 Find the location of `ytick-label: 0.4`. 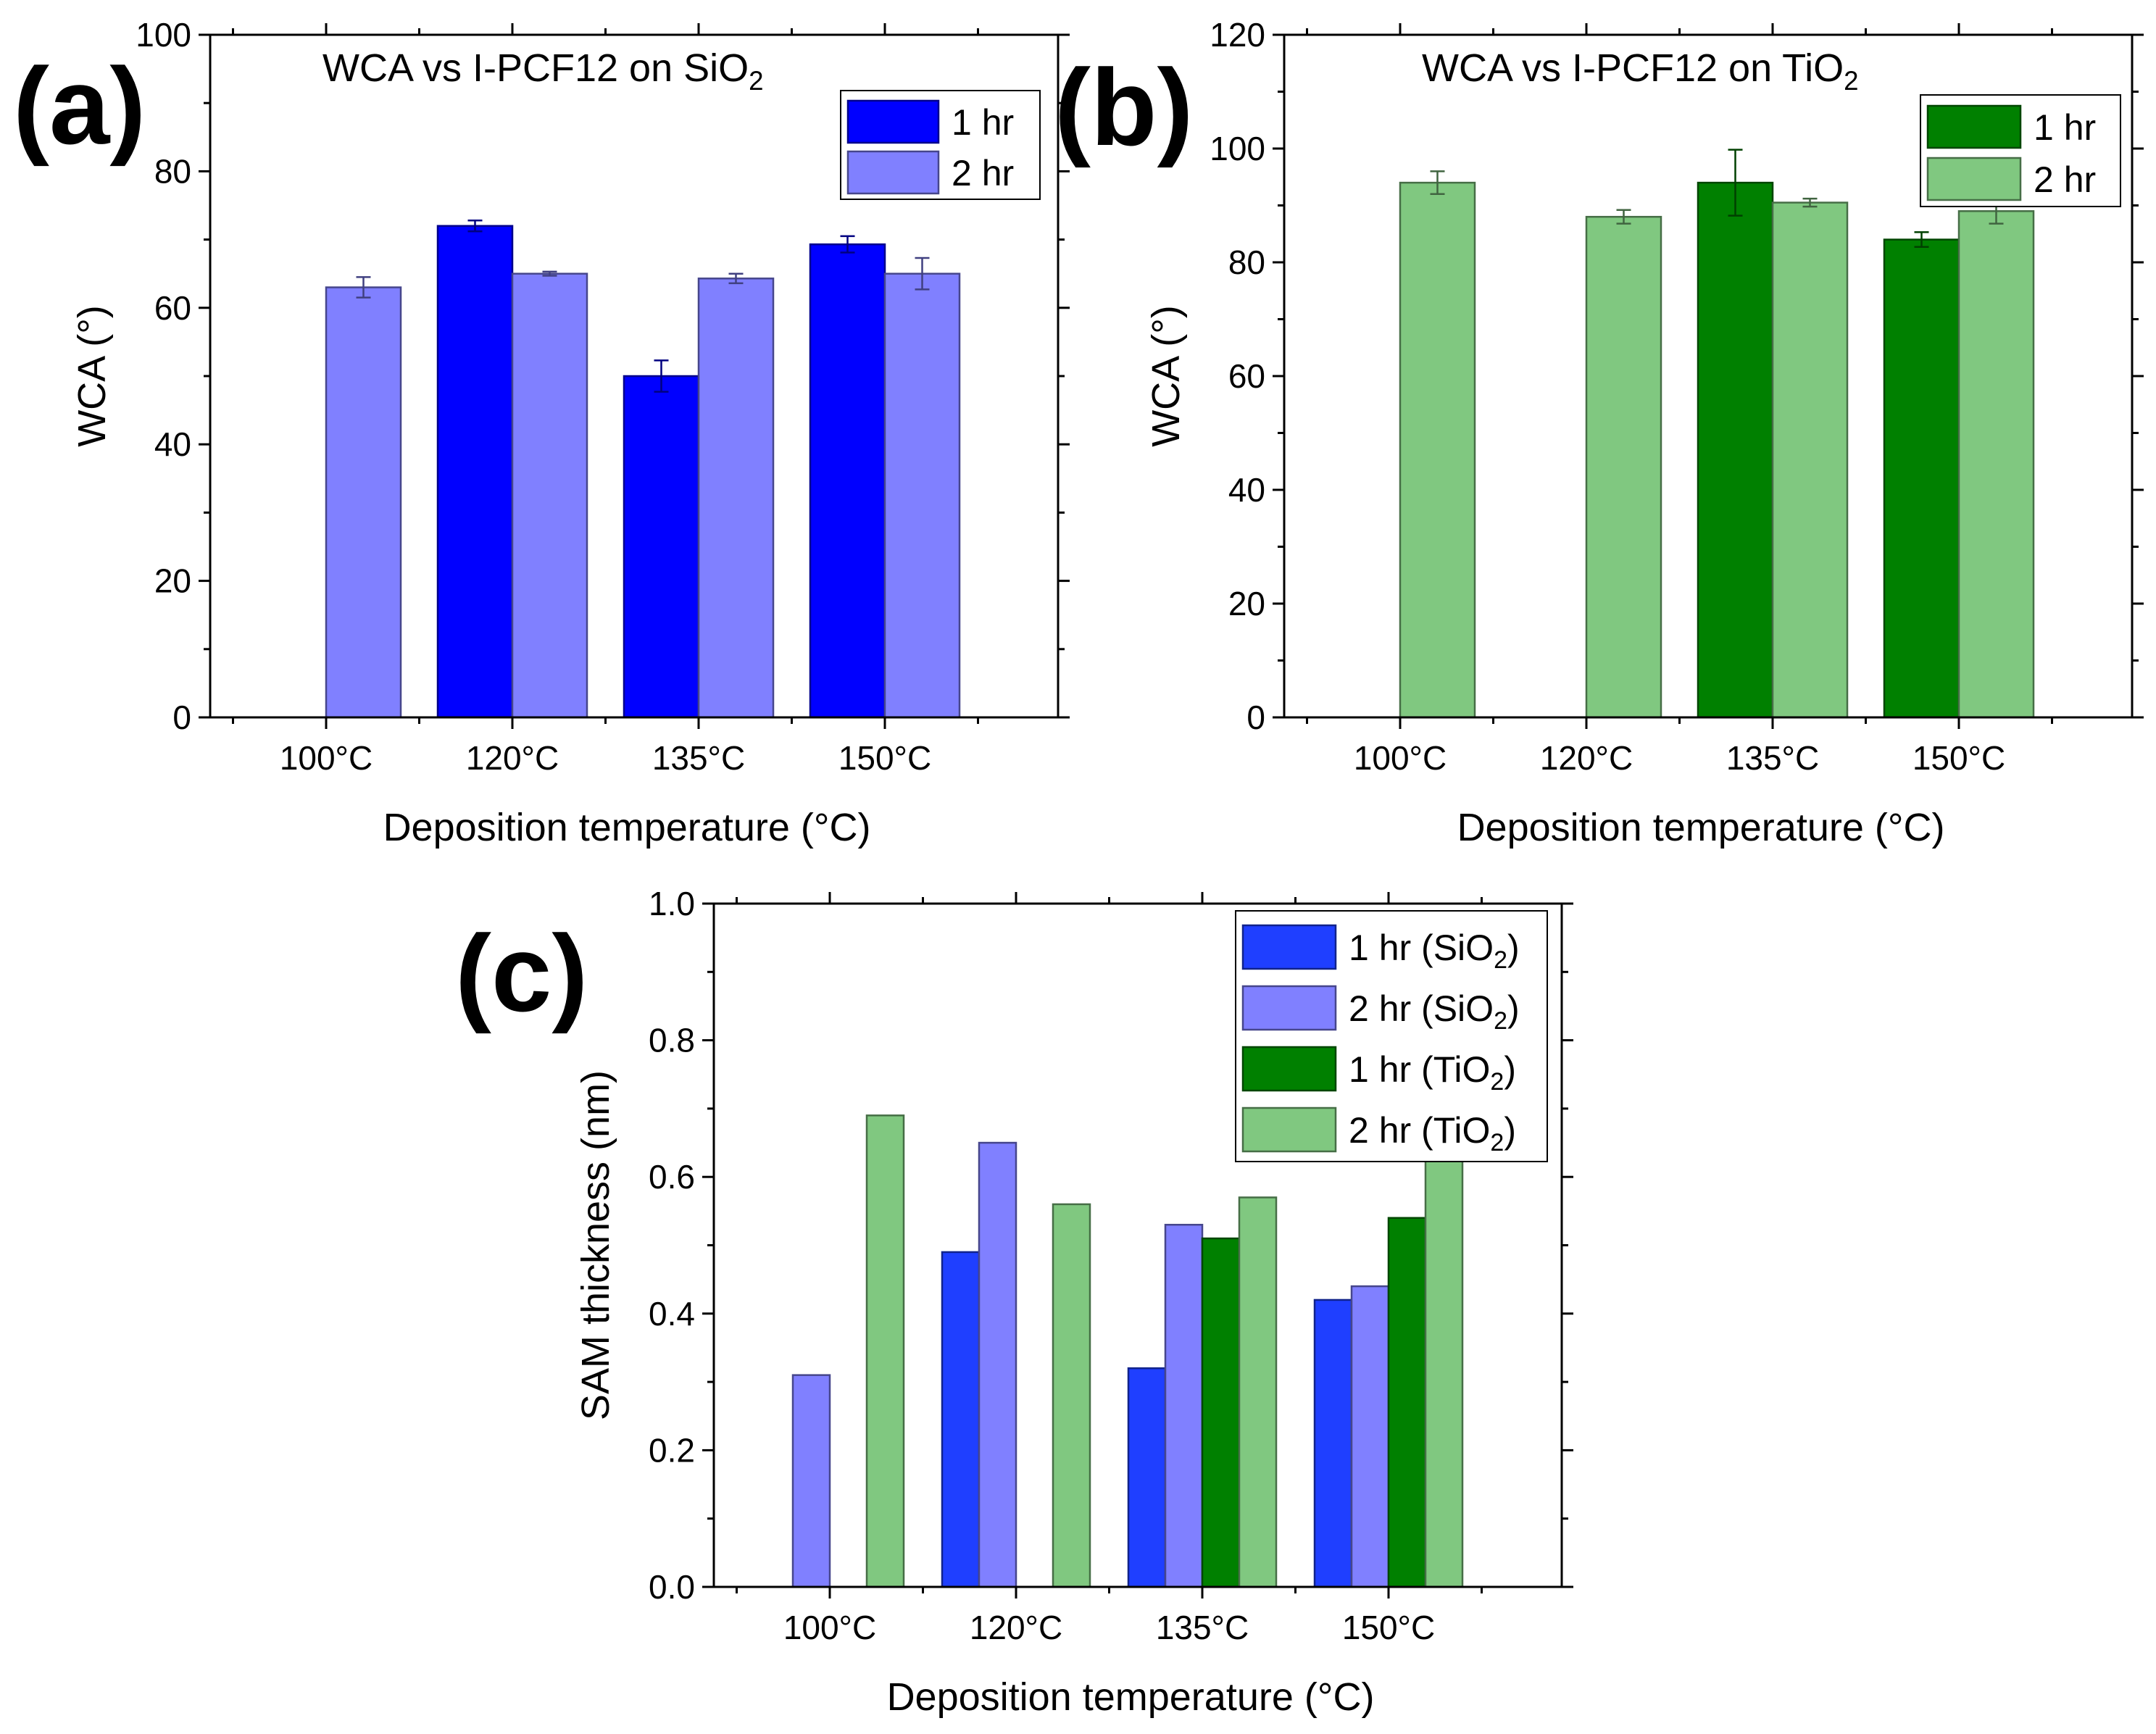

ytick-label: 0.4 is located at coordinates (672, 1314).